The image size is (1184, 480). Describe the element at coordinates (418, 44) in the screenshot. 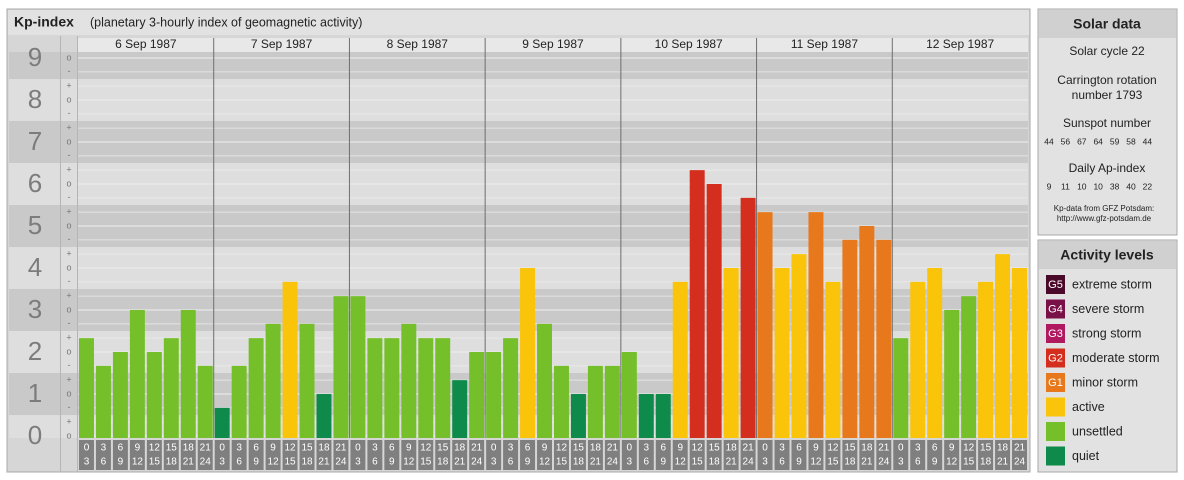

I see `date-label: 8 Sep 1987` at that location.